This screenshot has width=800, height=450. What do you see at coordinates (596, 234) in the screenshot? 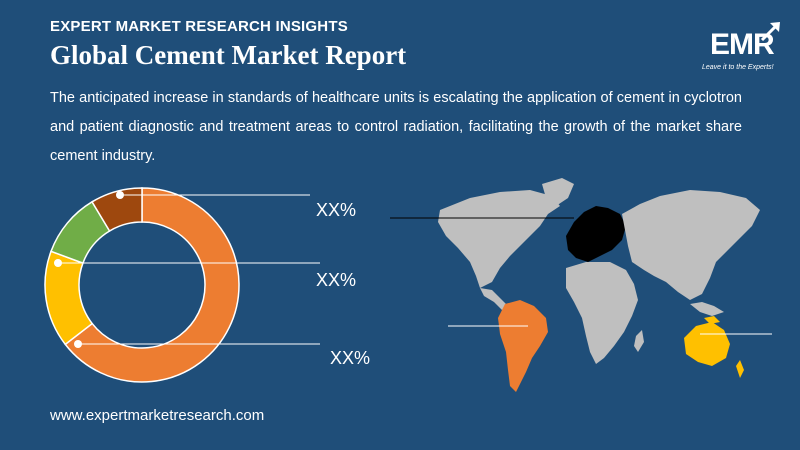
I see `map-europe` at bounding box center [596, 234].